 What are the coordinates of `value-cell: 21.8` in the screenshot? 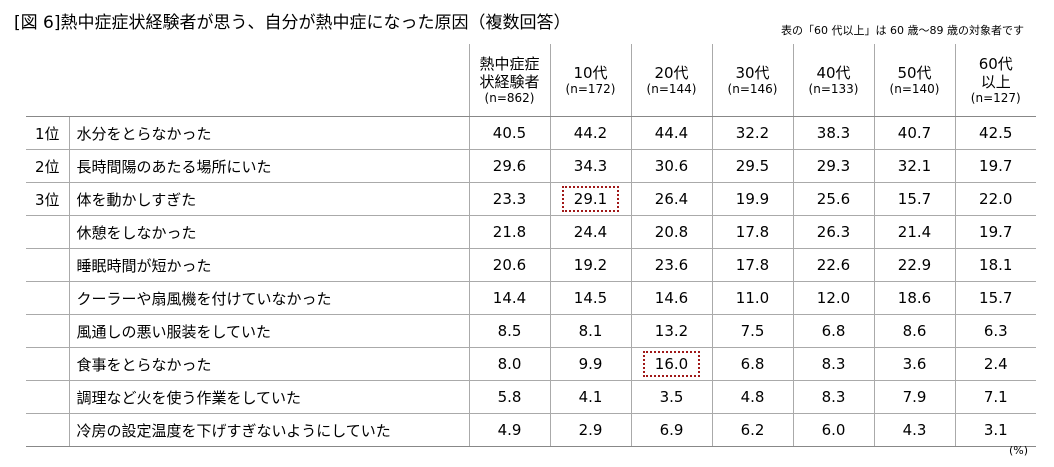 It's located at (509, 232).